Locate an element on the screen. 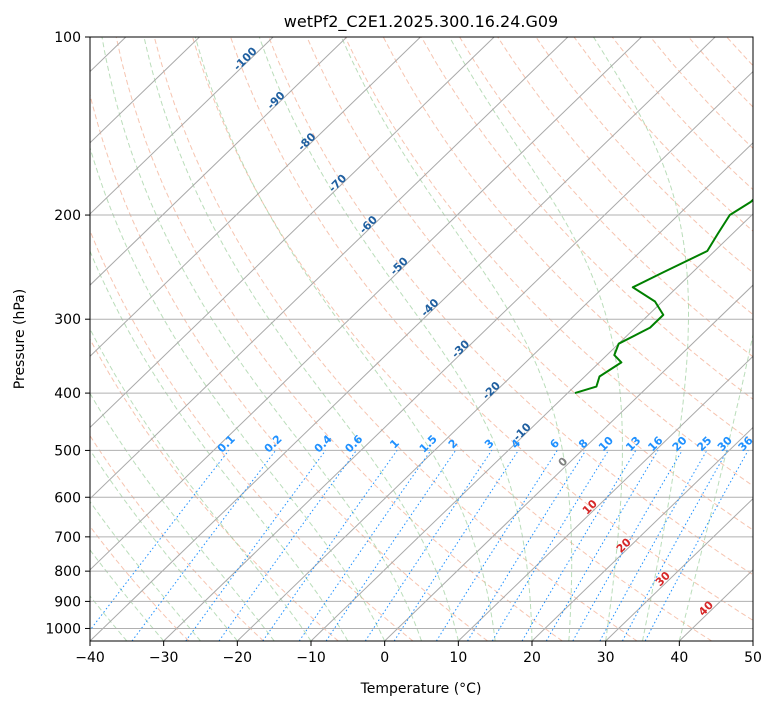 This screenshot has height=708, width=775. x-tick-label: 50 is located at coordinates (753, 658).